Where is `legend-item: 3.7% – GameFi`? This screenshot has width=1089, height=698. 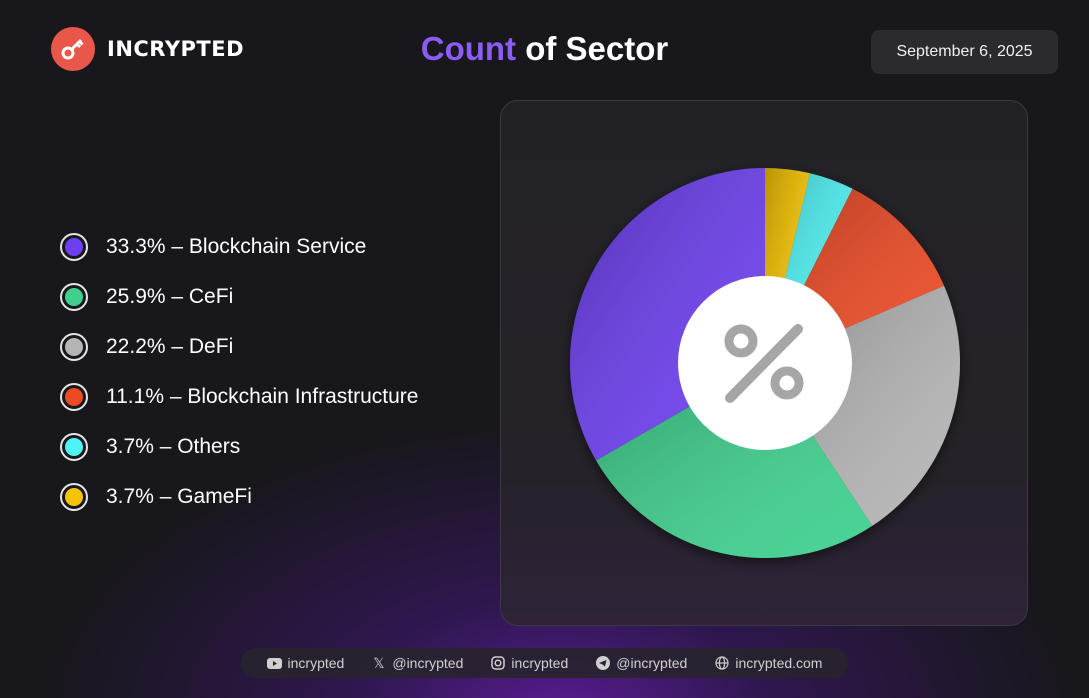 legend-item: 3.7% – GameFi is located at coordinates (239, 497).